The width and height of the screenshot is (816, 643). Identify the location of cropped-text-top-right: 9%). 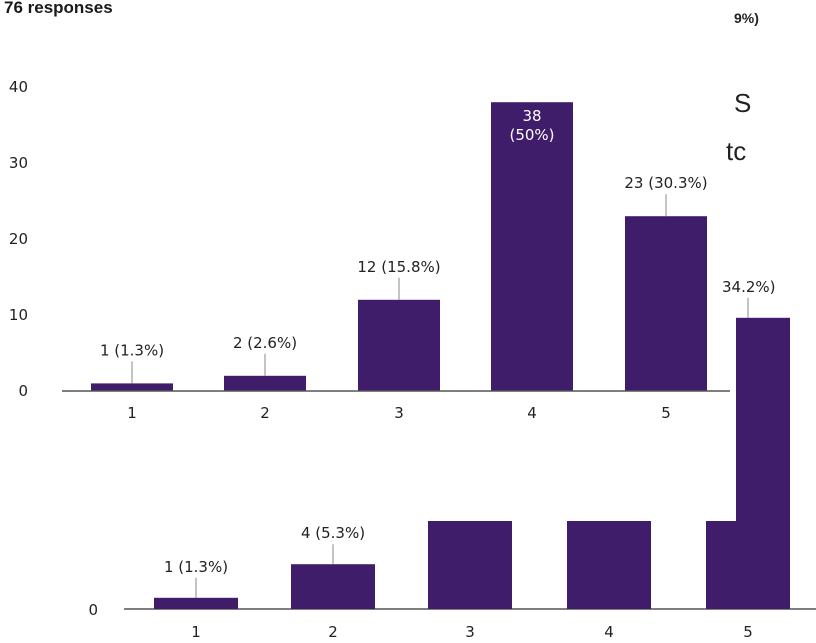
(746, 18).